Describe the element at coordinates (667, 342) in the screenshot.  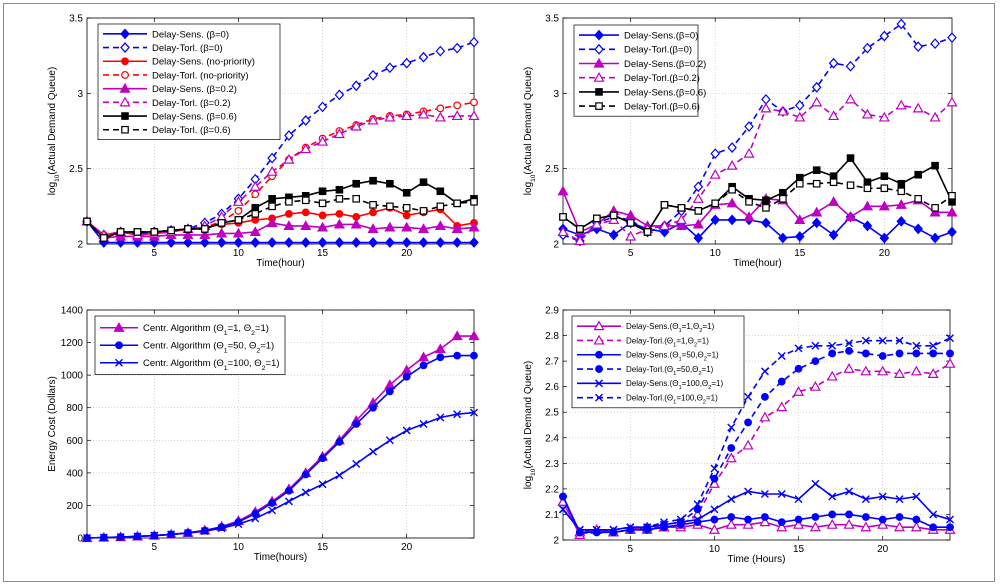
I see `legend-label: Delay-Torl.(Θ1=1,Θ2=1)` at that location.